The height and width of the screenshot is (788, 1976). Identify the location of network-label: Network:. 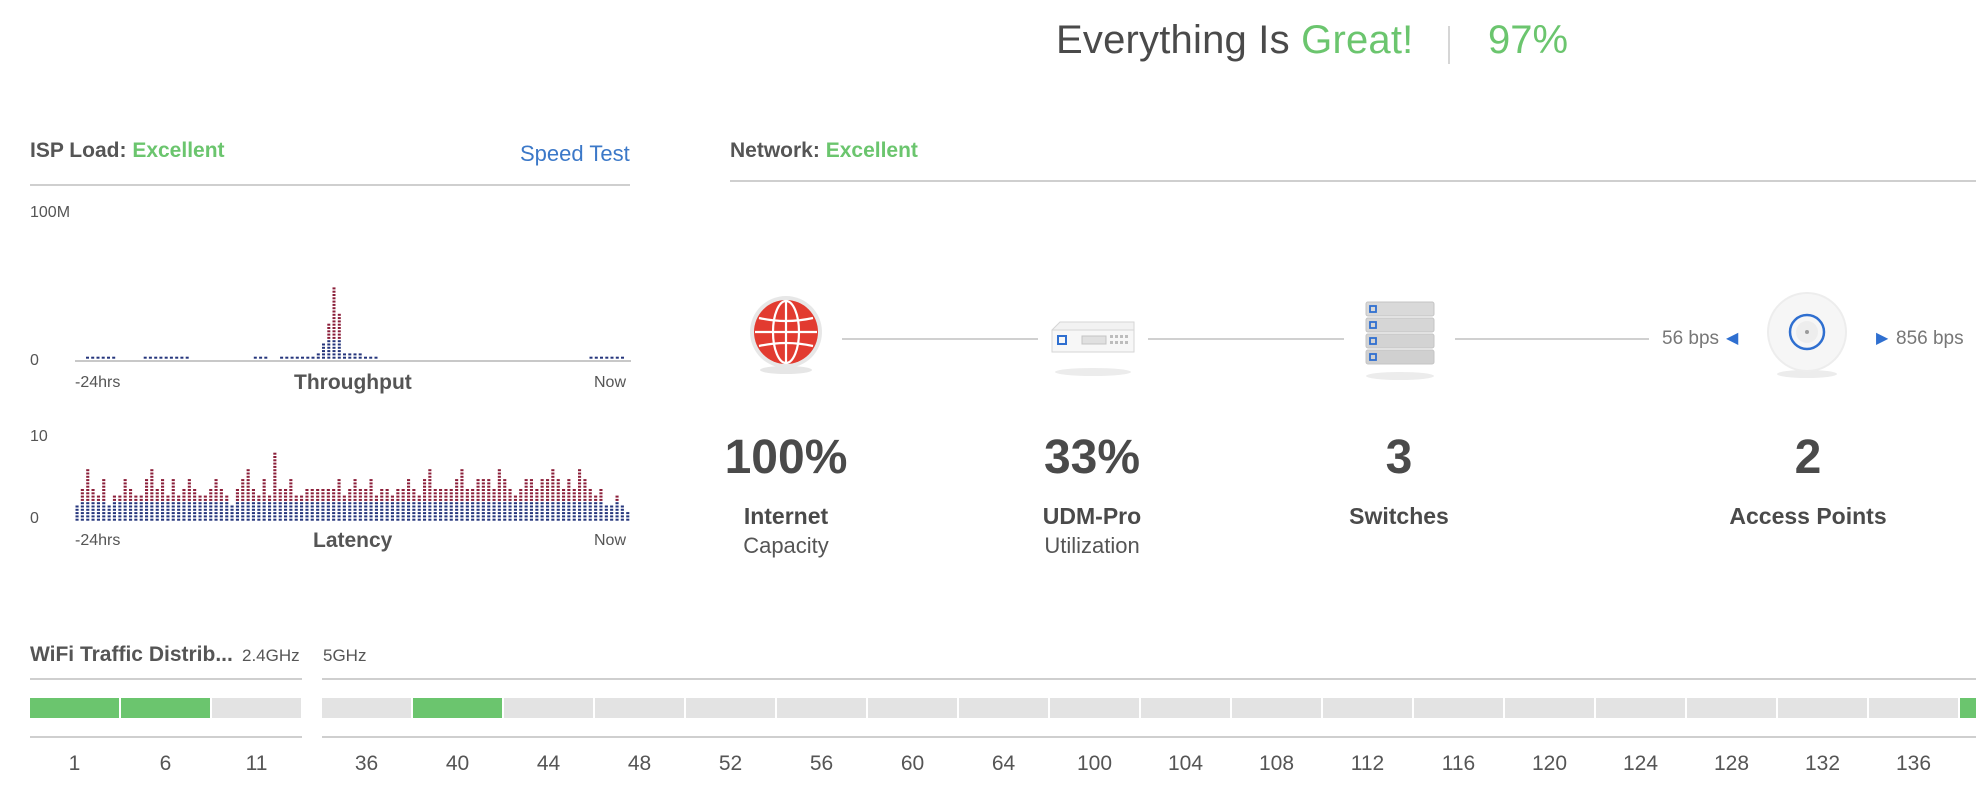
(775, 150).